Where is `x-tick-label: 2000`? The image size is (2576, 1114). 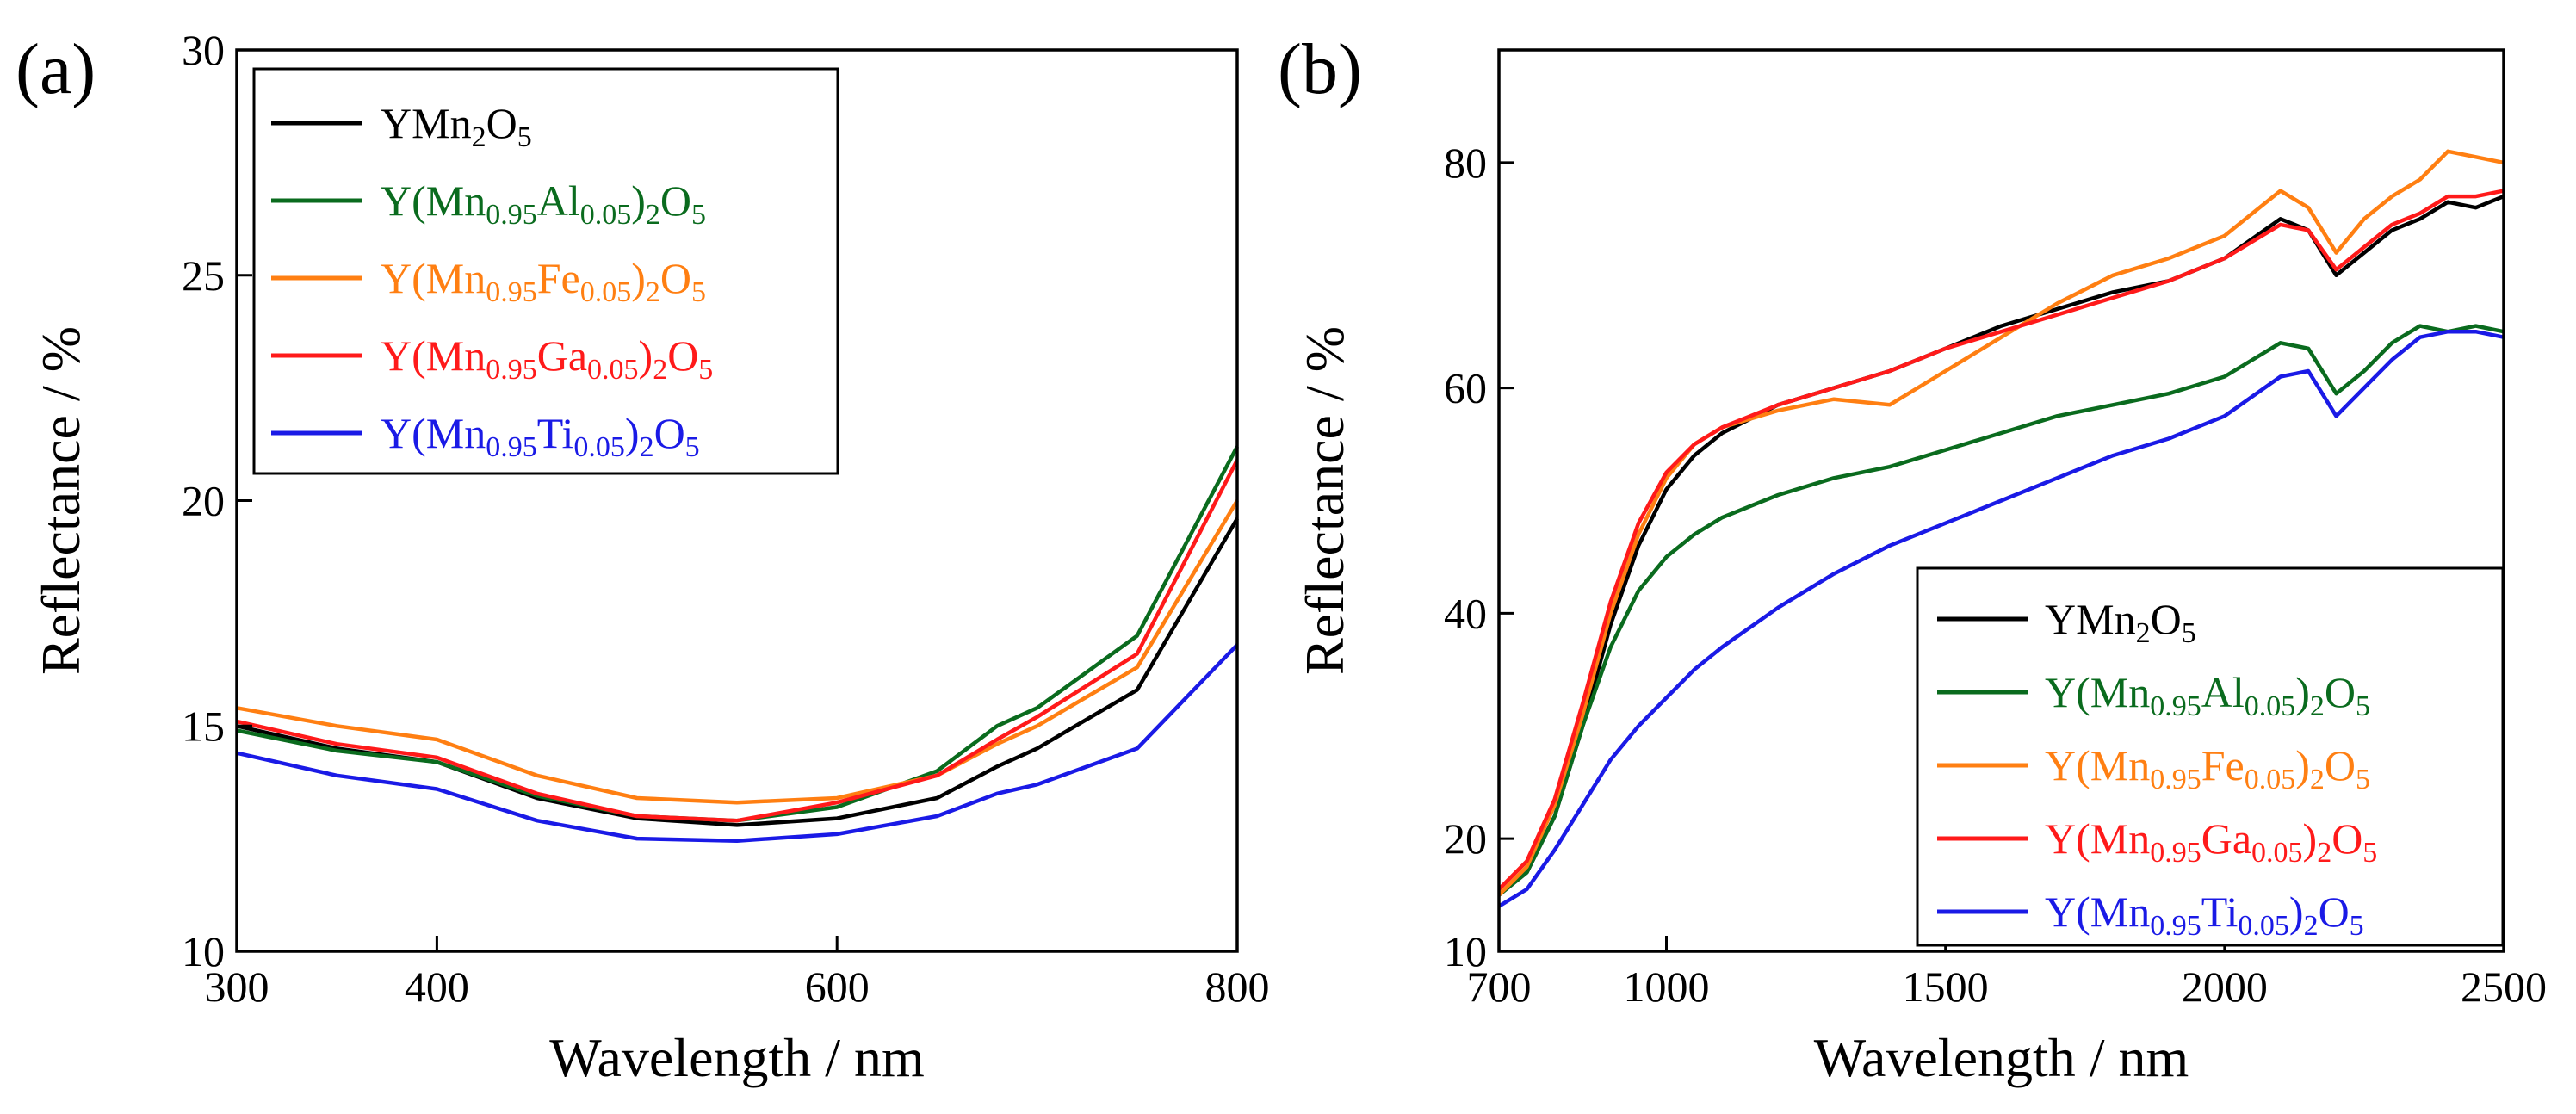
x-tick-label: 2000 is located at coordinates (2225, 986).